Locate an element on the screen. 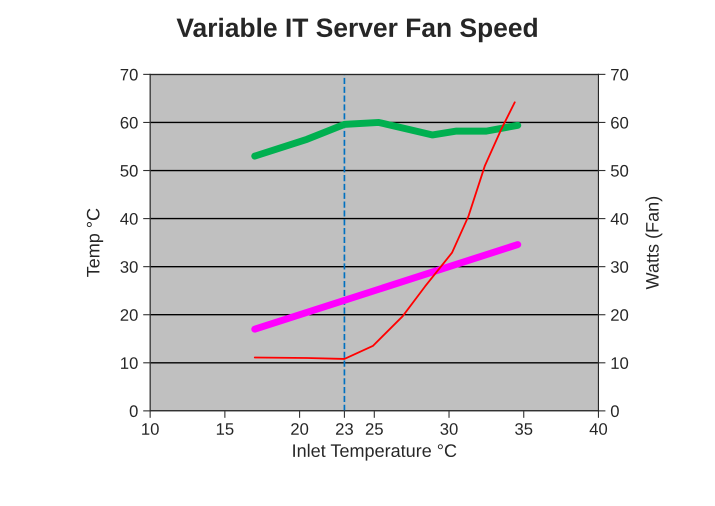 The height and width of the screenshot is (506, 715). x-tick-label: 25 is located at coordinates (374, 429).